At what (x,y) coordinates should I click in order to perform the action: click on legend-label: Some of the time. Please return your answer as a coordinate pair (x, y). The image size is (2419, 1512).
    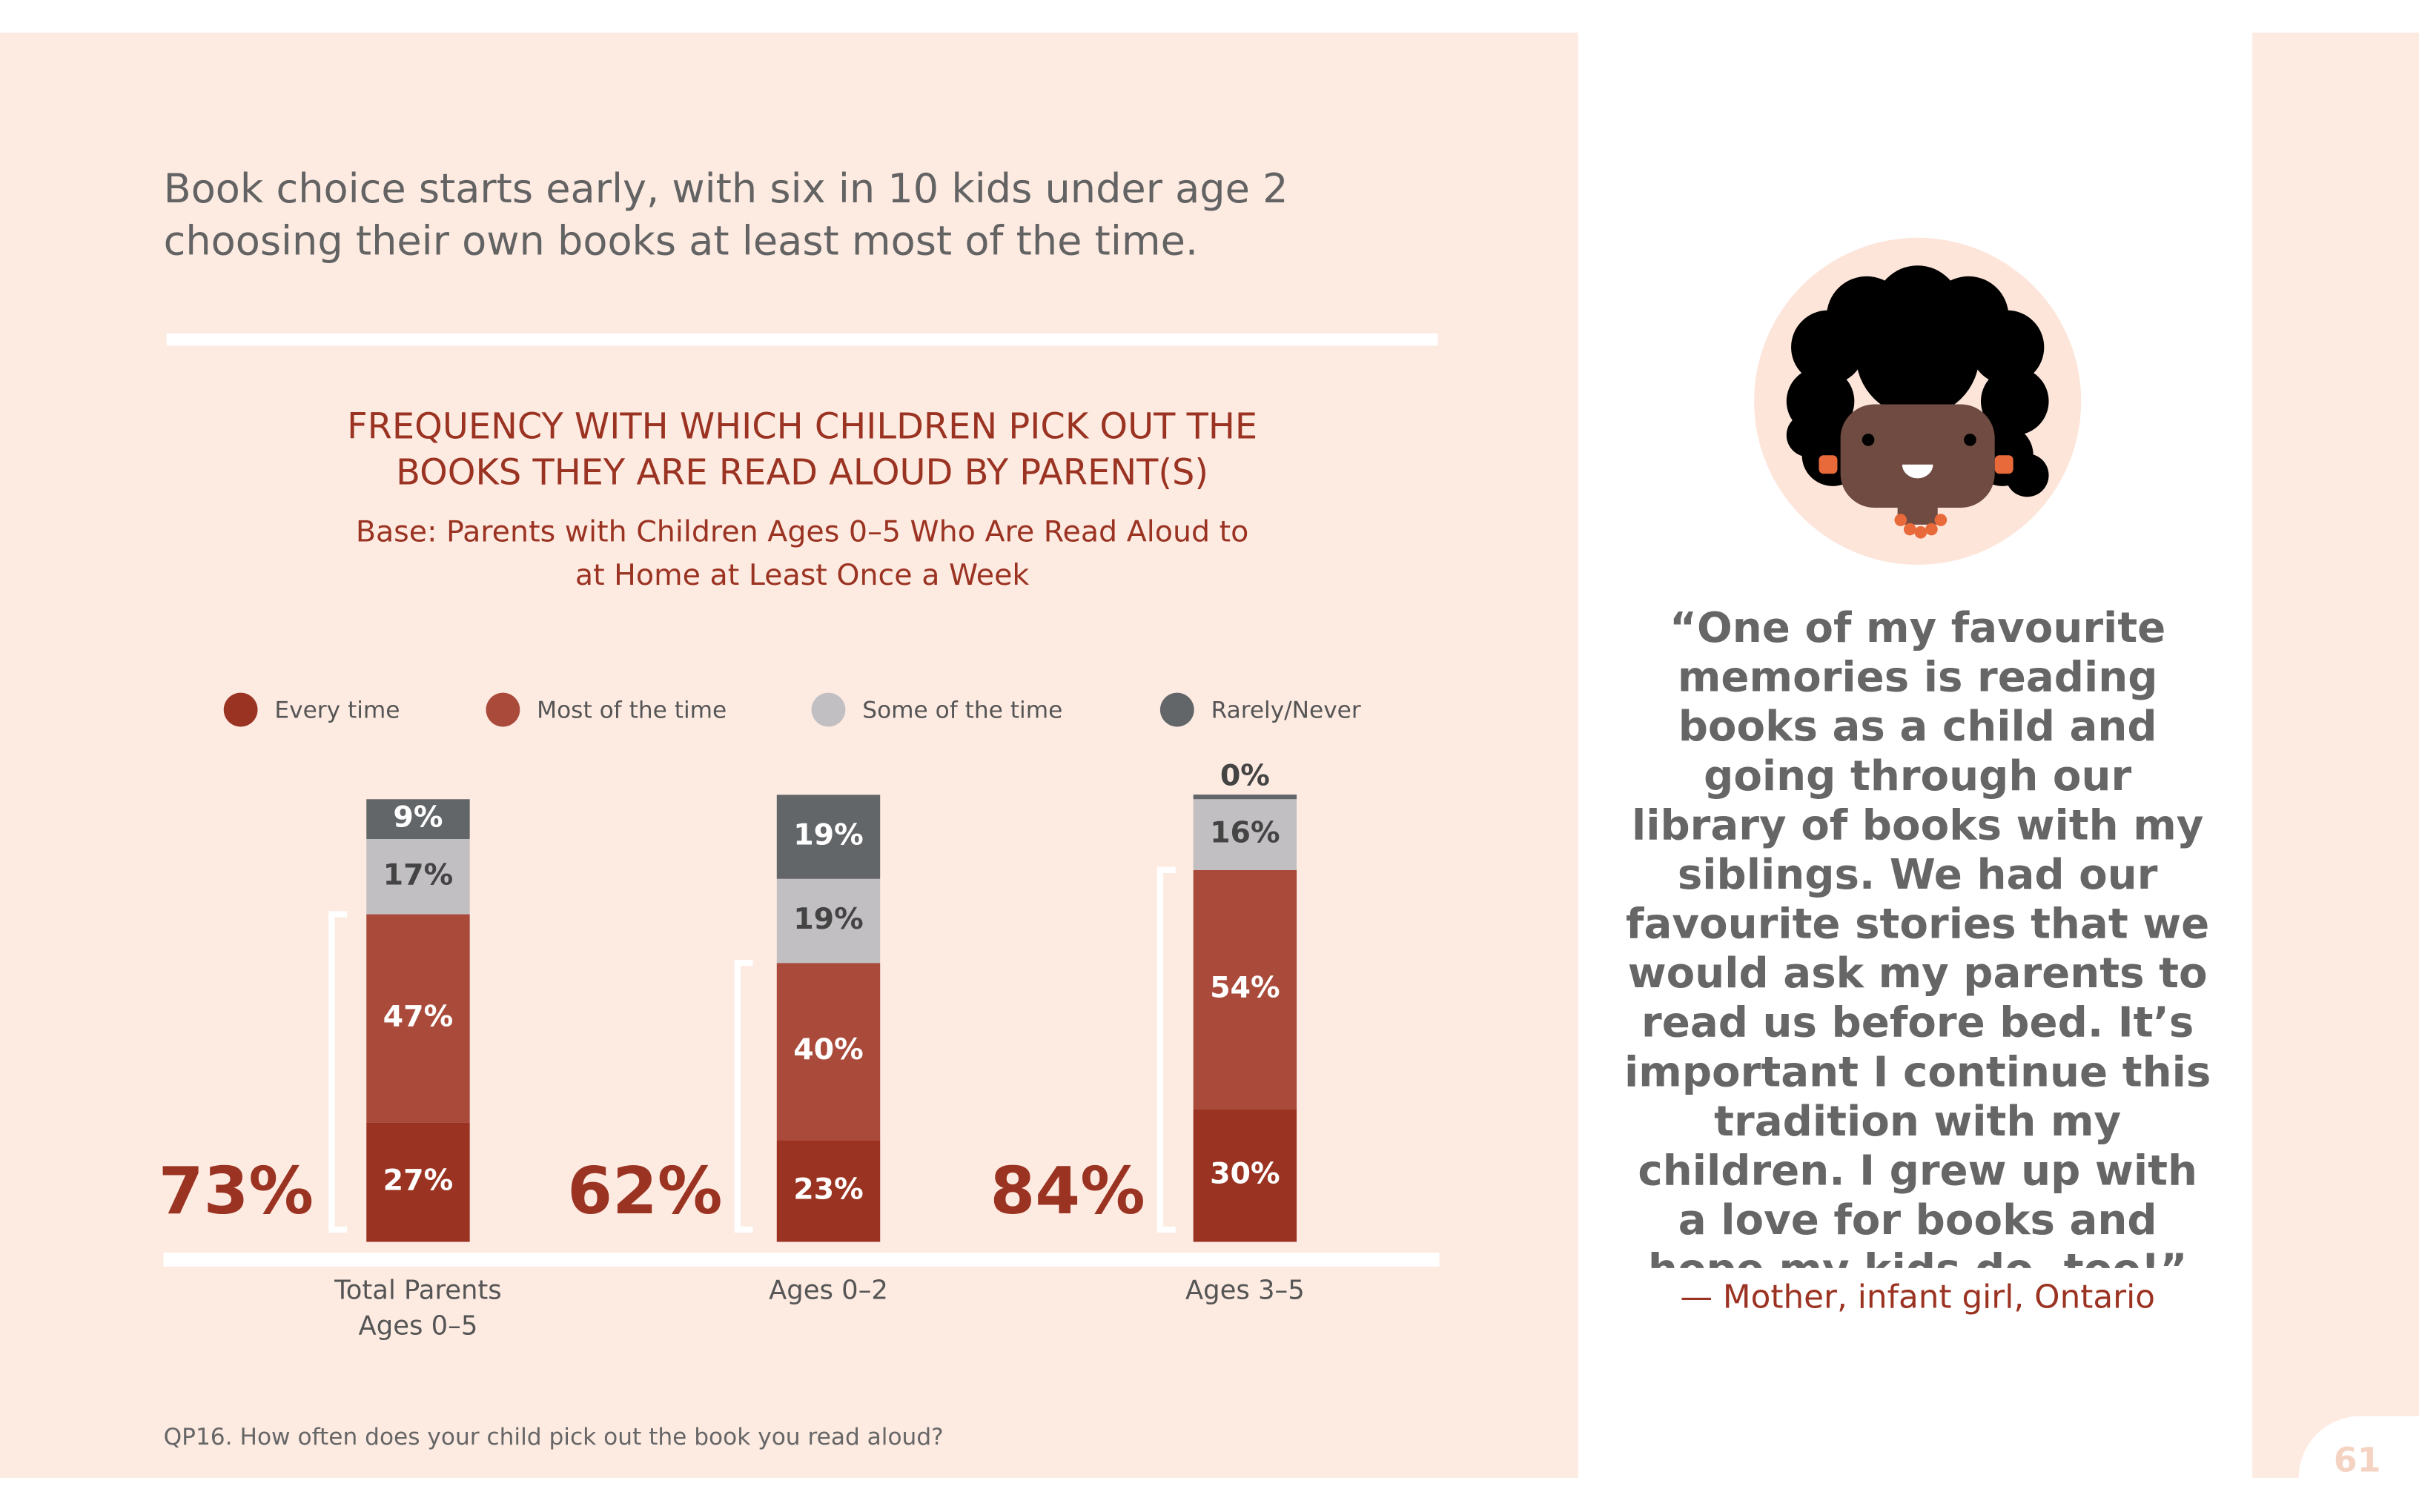
    Looking at the image, I should click on (962, 711).